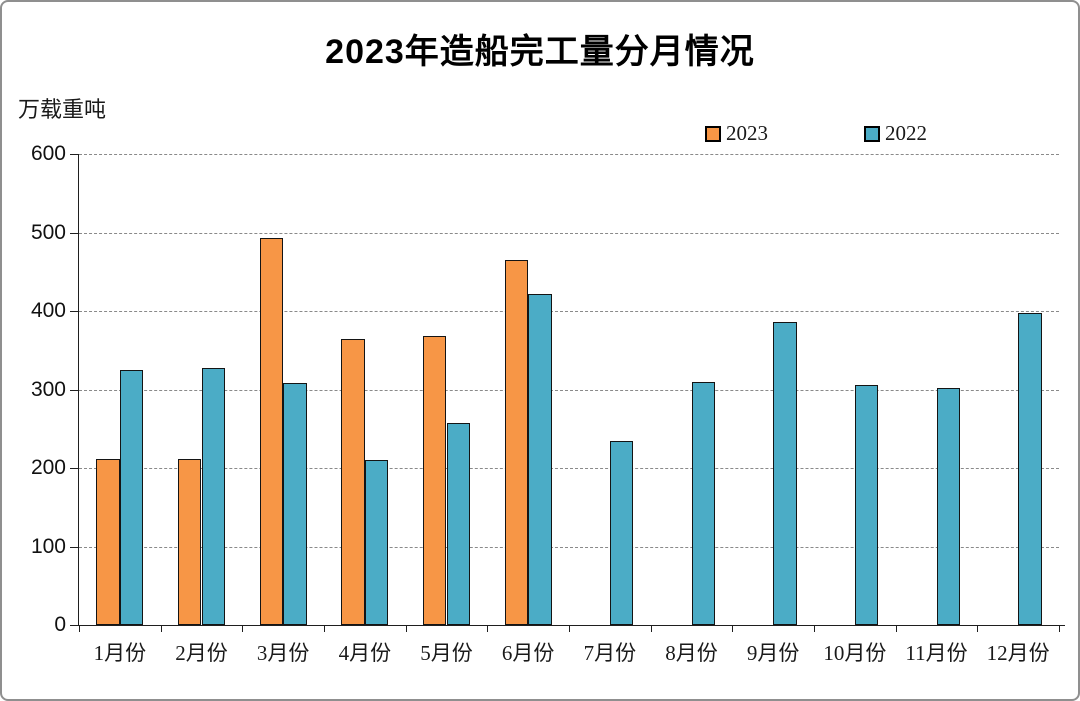 This screenshot has height=701, width=1080. I want to click on legend: 2023 2022, so click(816, 133).